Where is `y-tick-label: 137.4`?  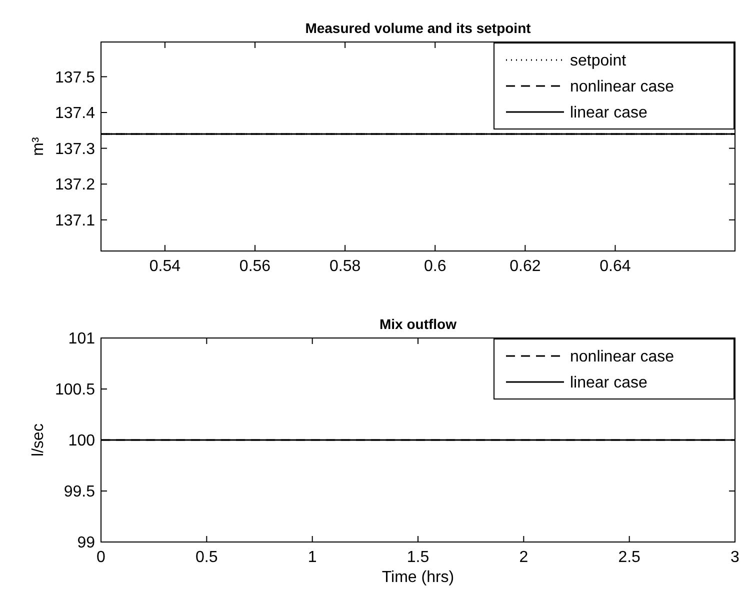
y-tick-label: 137.4 is located at coordinates (75, 113).